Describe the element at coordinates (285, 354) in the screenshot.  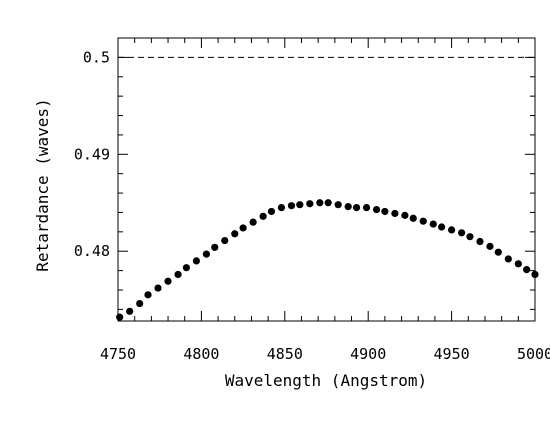
I see `x-tick-label: 4850` at that location.